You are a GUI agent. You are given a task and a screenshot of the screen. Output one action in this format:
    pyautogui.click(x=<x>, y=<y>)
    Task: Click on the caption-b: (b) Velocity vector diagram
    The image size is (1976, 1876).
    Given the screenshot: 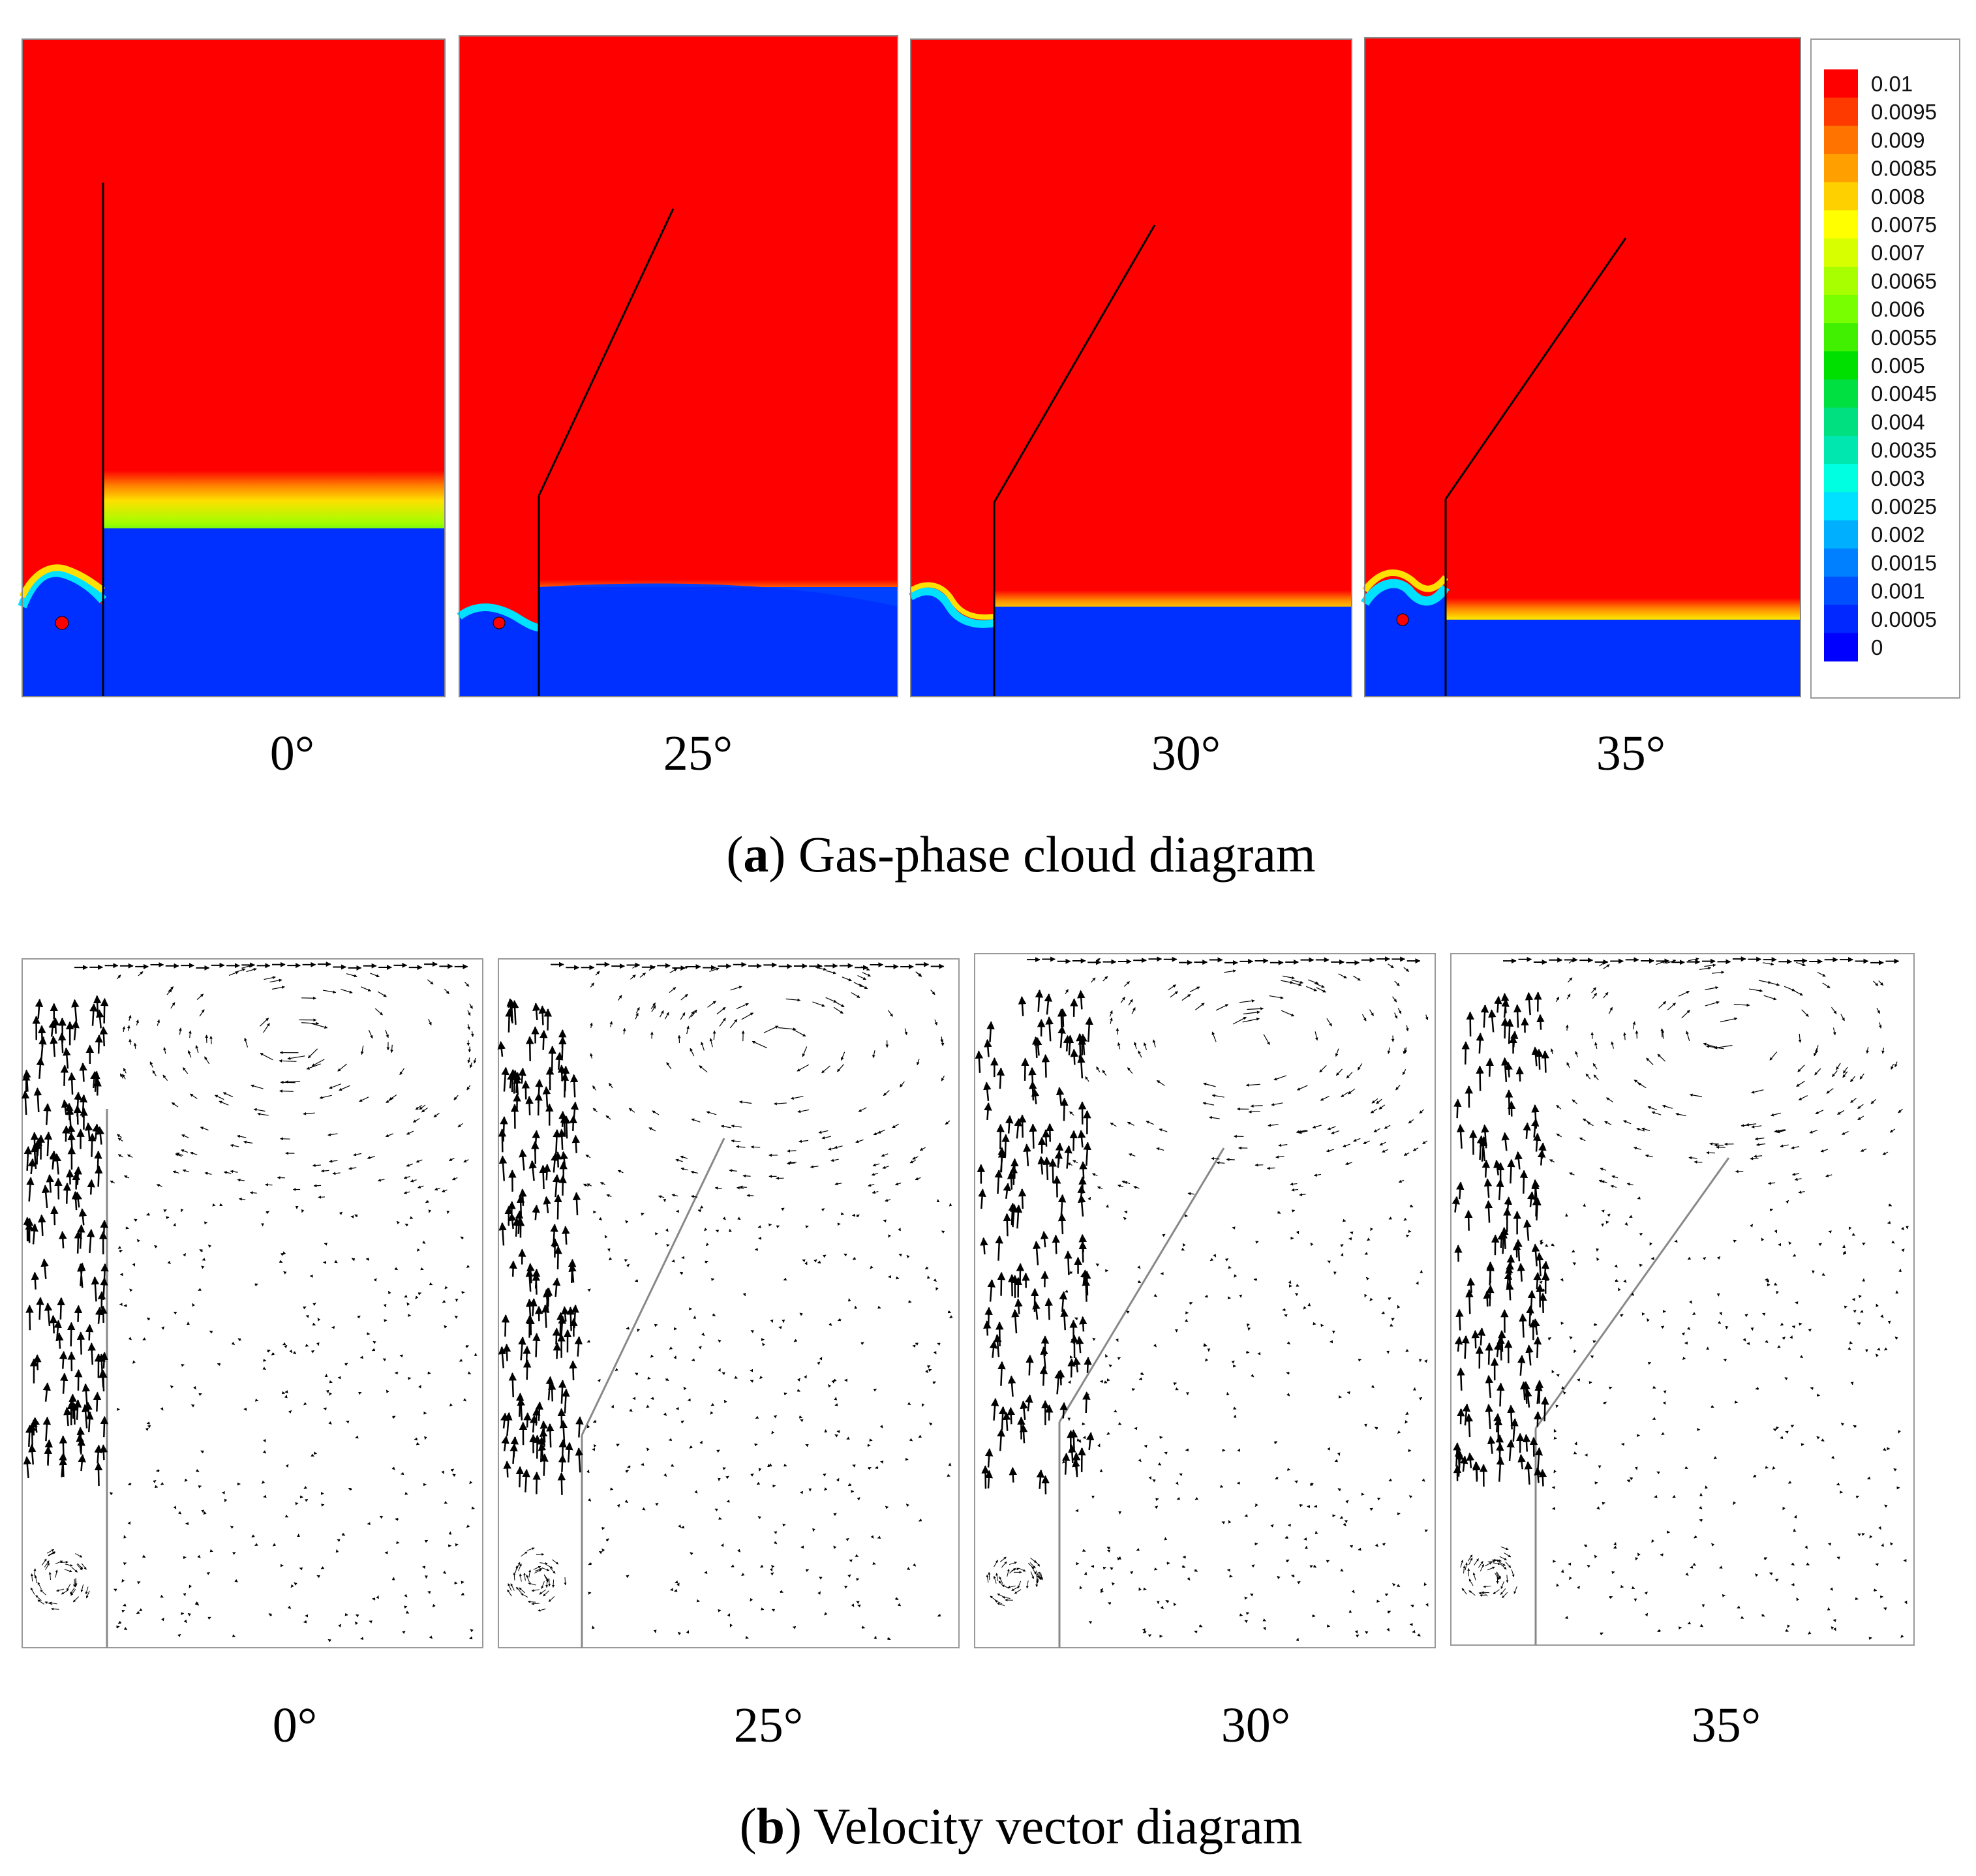 What is the action you would take?
    pyautogui.click(x=1021, y=1826)
    